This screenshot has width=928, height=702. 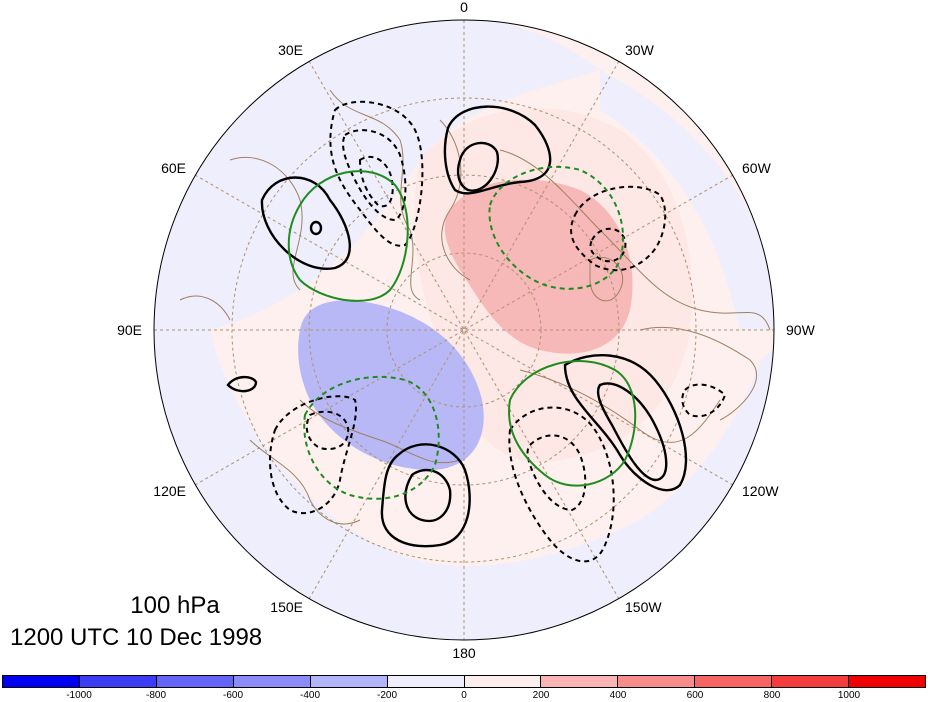 What do you see at coordinates (760, 491) in the screenshot?
I see `lon-label-120w: 120W` at bounding box center [760, 491].